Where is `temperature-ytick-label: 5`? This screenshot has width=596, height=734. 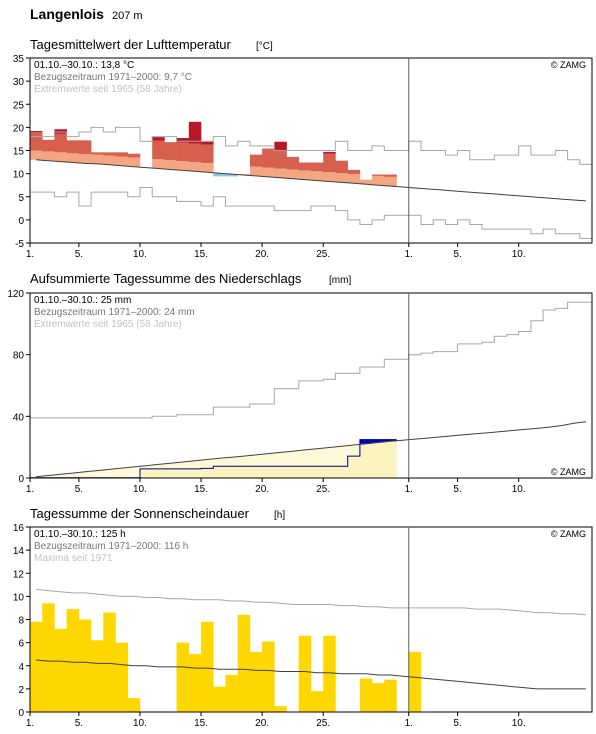
temperature-ytick-label: 5 is located at coordinates (21, 198).